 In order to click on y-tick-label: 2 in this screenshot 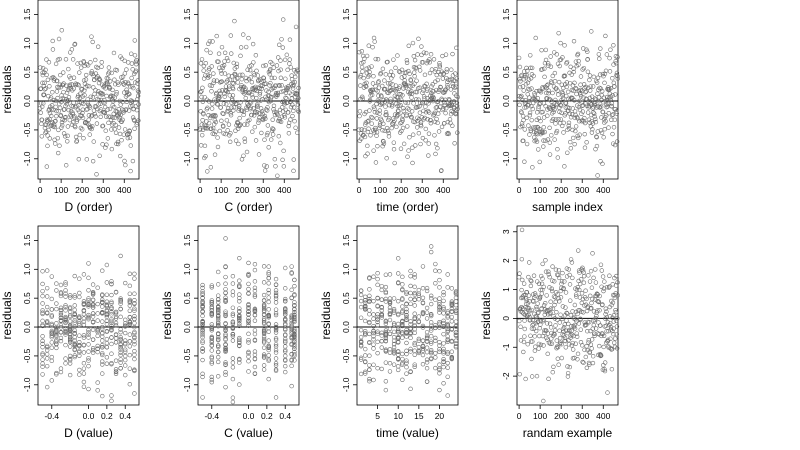, I will do `click(506, 260)`.